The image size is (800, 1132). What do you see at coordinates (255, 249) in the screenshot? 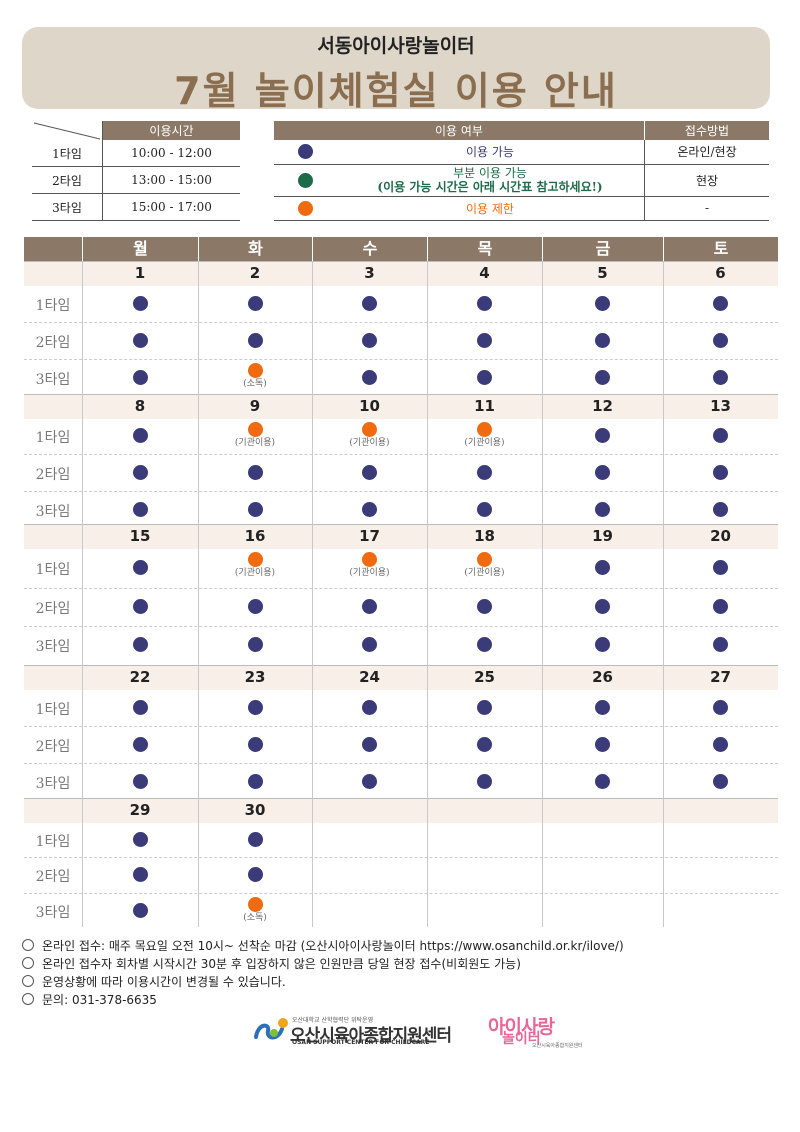
I see `day-header-1: 화` at bounding box center [255, 249].